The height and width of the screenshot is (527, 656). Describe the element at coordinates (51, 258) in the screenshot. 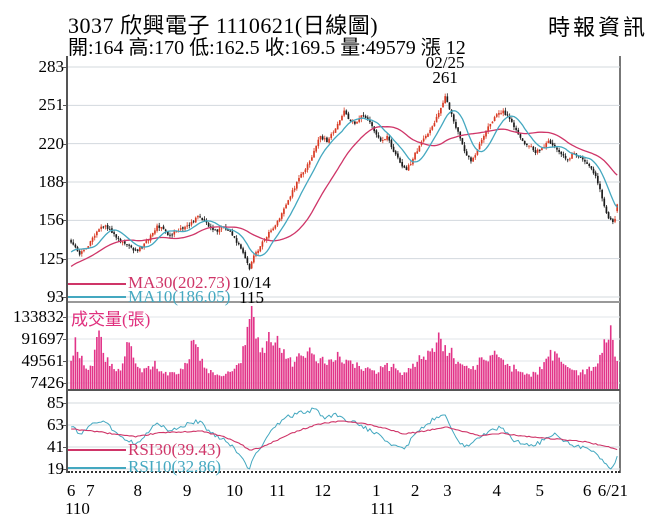

I see `price-tick-125: 125` at that location.